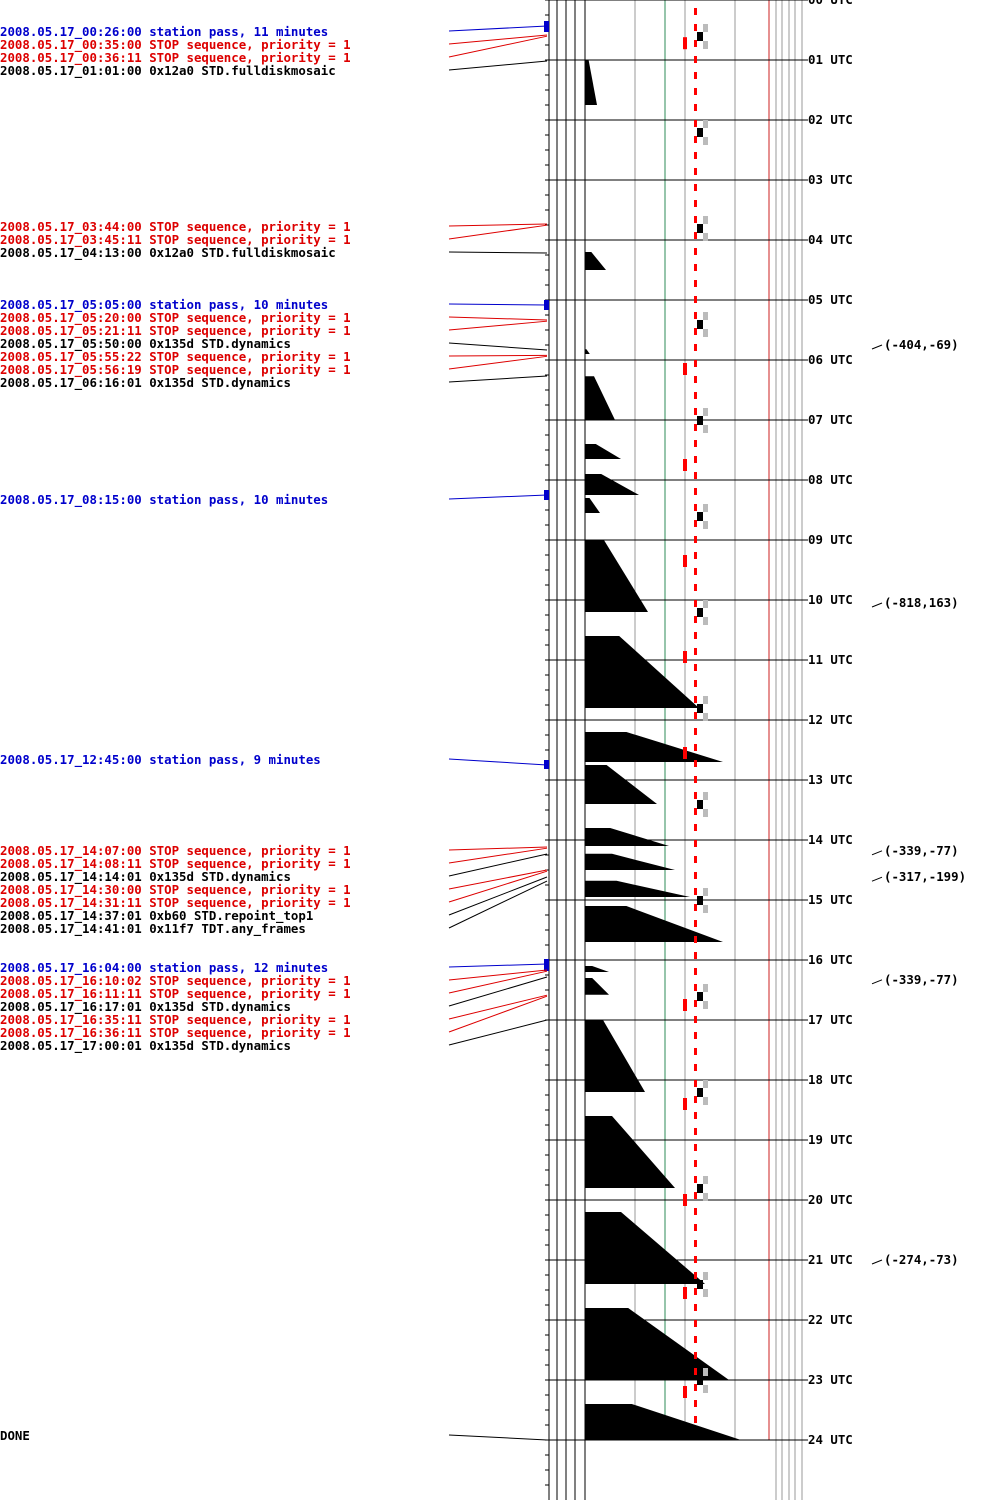 This screenshot has height=1500, width=1000. I want to click on hour-label: 09 UTC, so click(830, 539).